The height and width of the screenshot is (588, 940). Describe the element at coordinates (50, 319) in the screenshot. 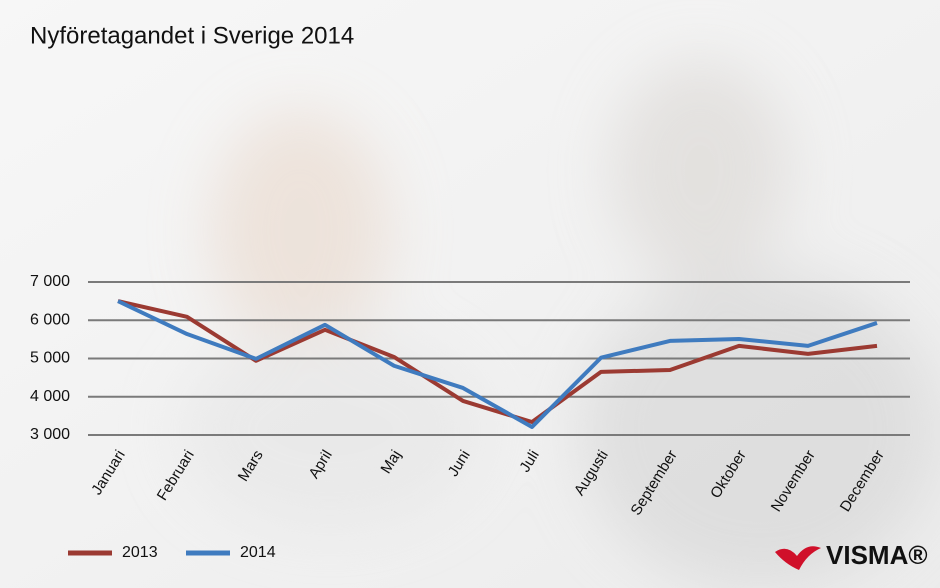

I see `y-tick-label: 6 000` at that location.